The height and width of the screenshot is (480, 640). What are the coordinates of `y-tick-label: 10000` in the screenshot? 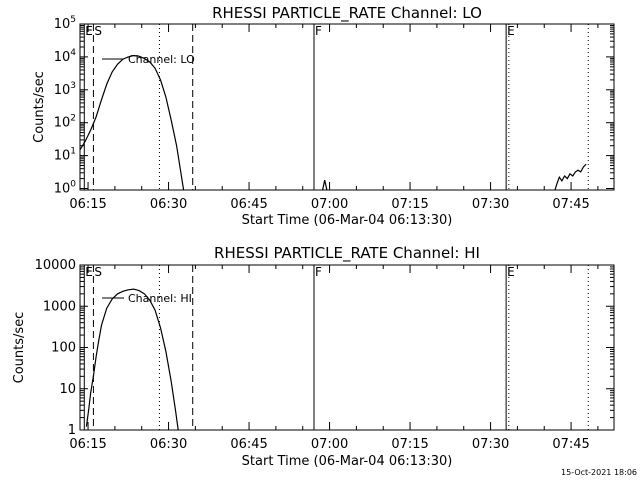 It's located at (55, 265).